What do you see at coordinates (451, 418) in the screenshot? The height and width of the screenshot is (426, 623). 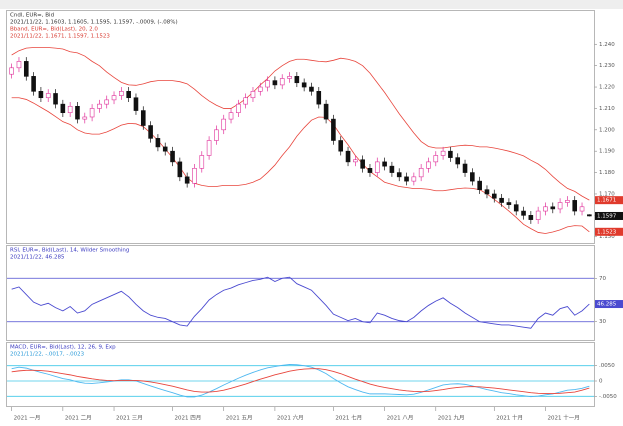 I see `x-tick-label: 2021 九月` at bounding box center [451, 418].